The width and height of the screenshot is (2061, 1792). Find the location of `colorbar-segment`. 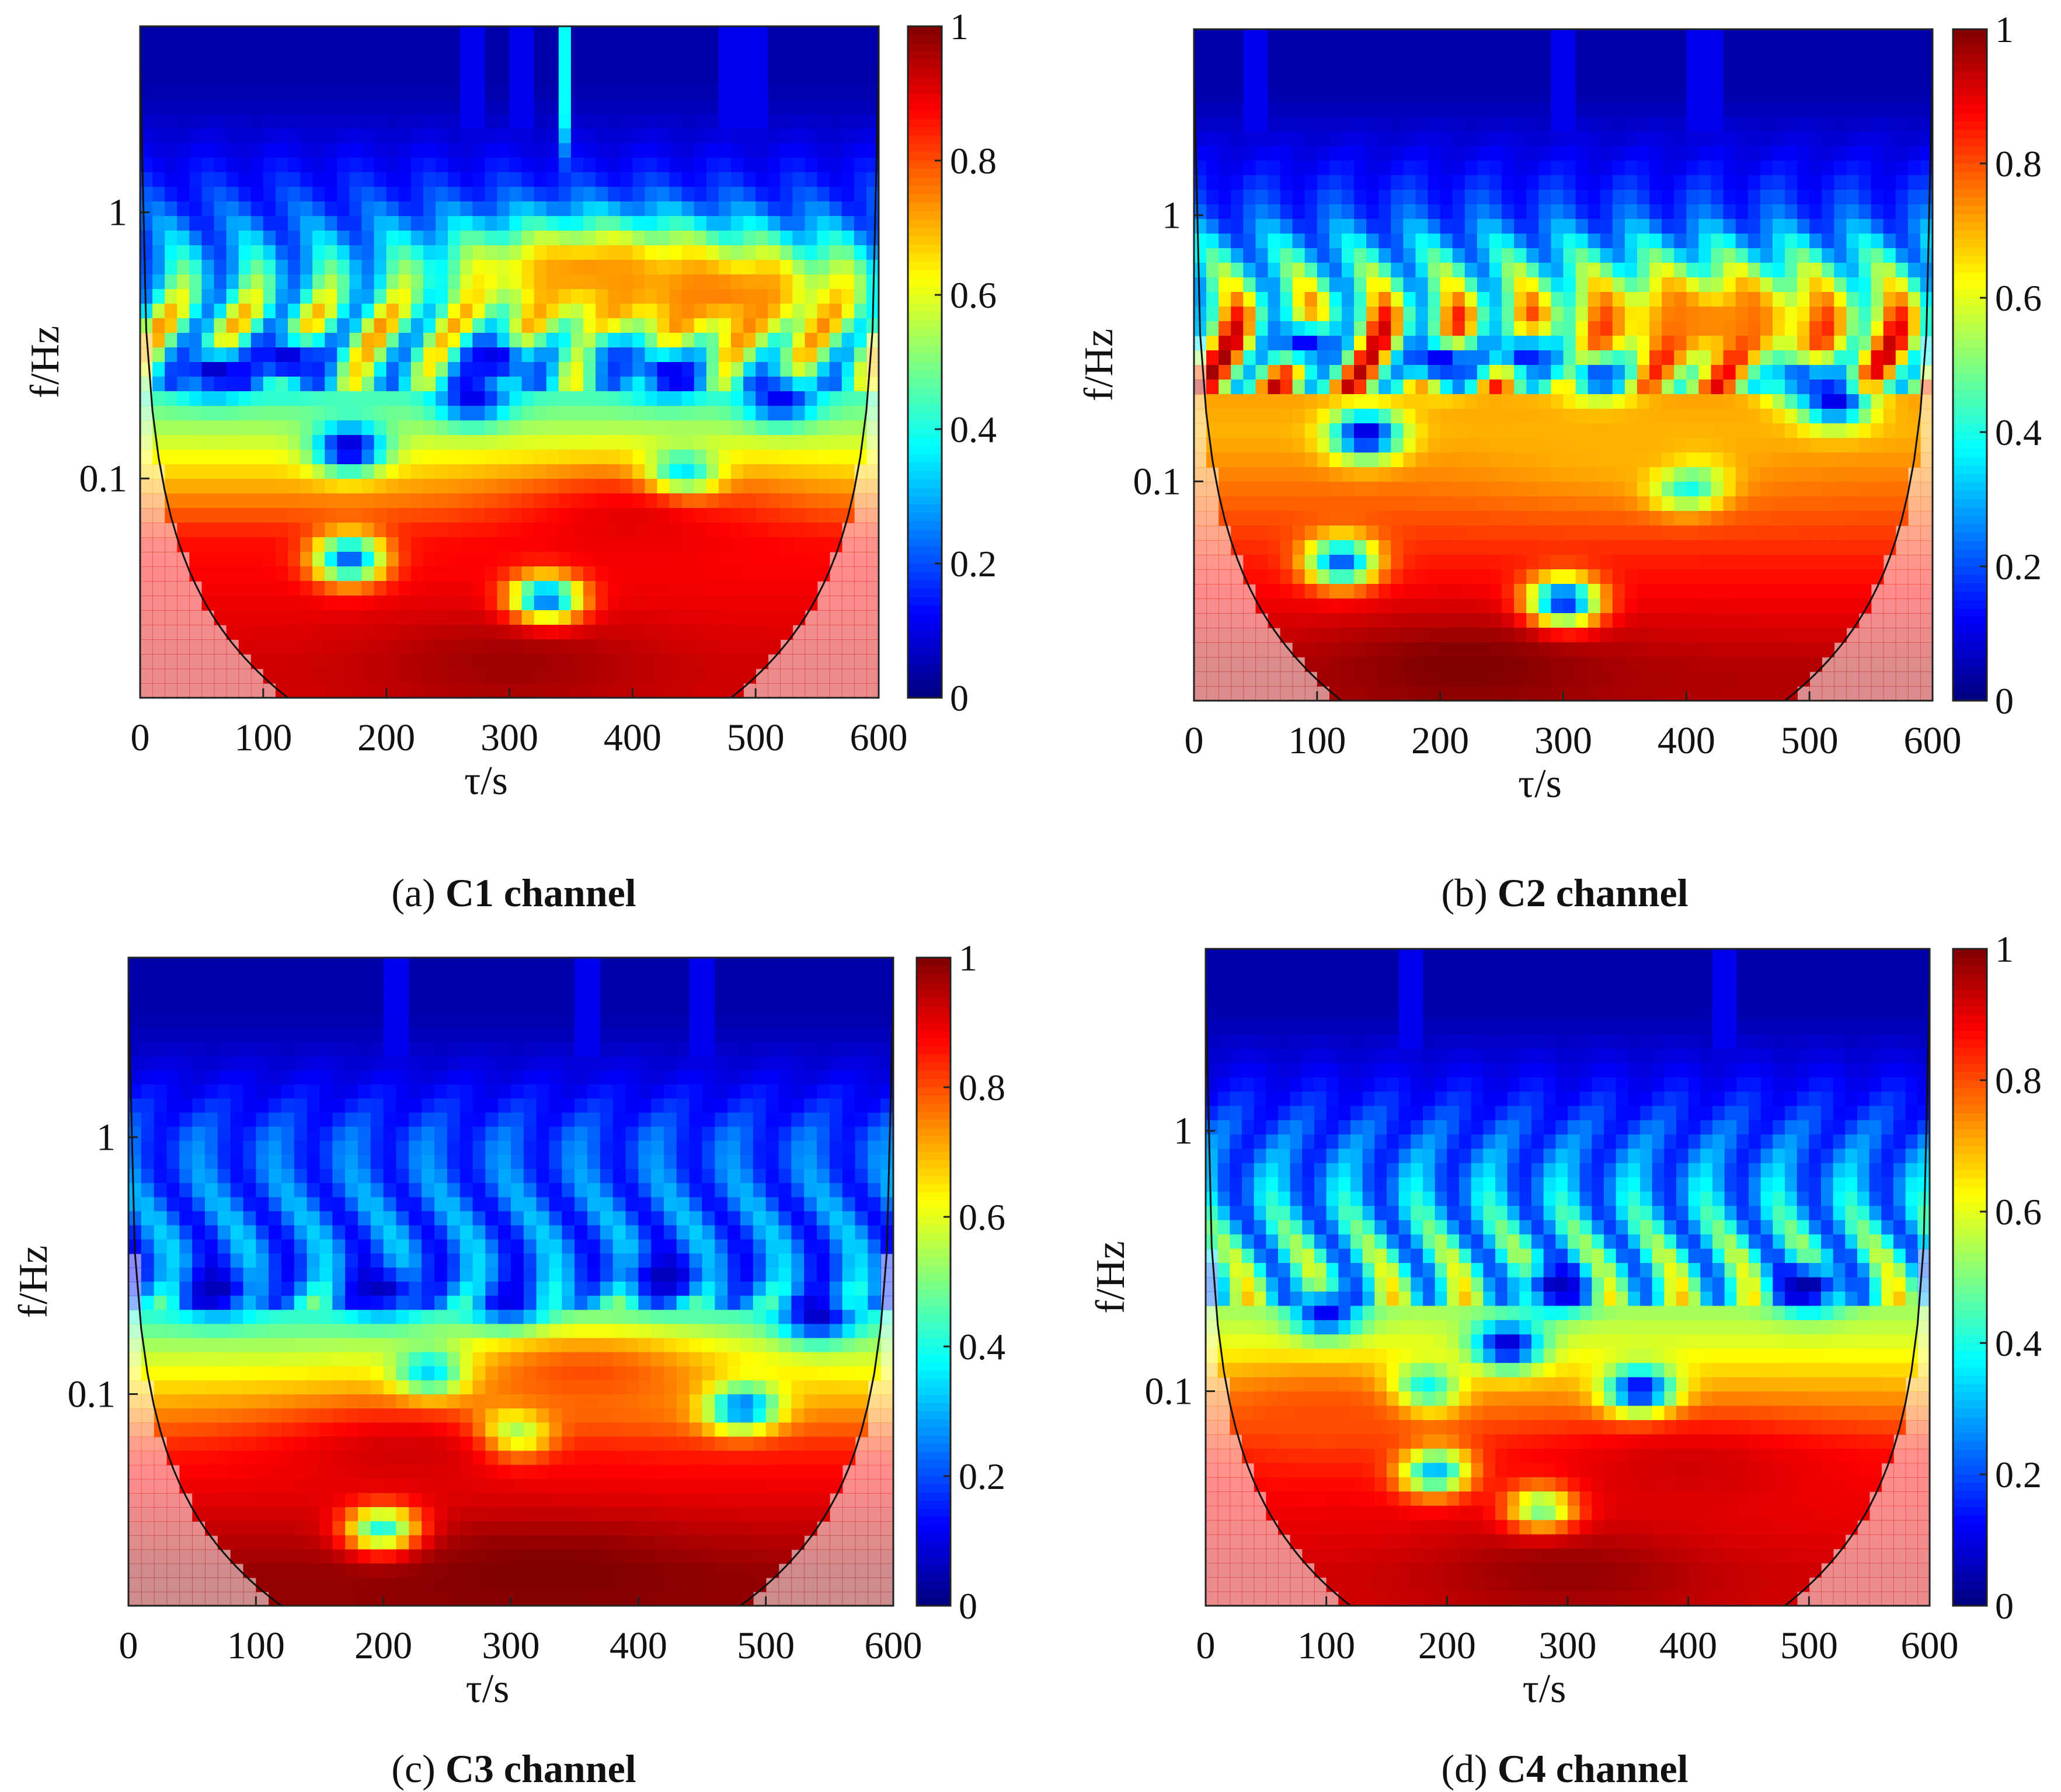

colorbar-segment is located at coordinates (925, 97).